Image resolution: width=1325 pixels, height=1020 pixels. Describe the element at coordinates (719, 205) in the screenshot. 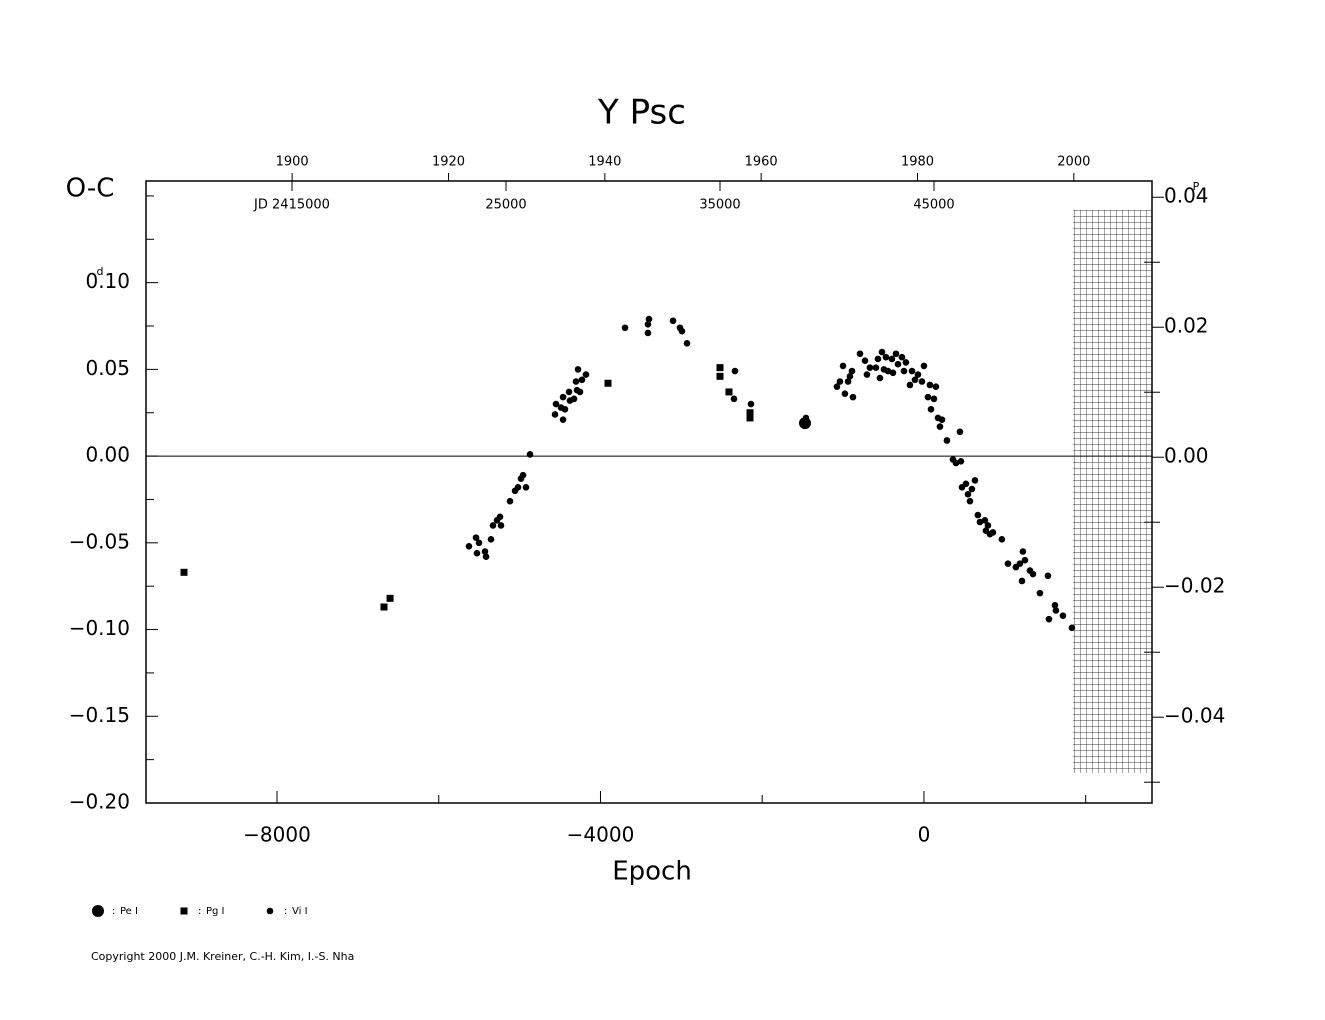

I see `jd-tick-label: 35000` at that location.